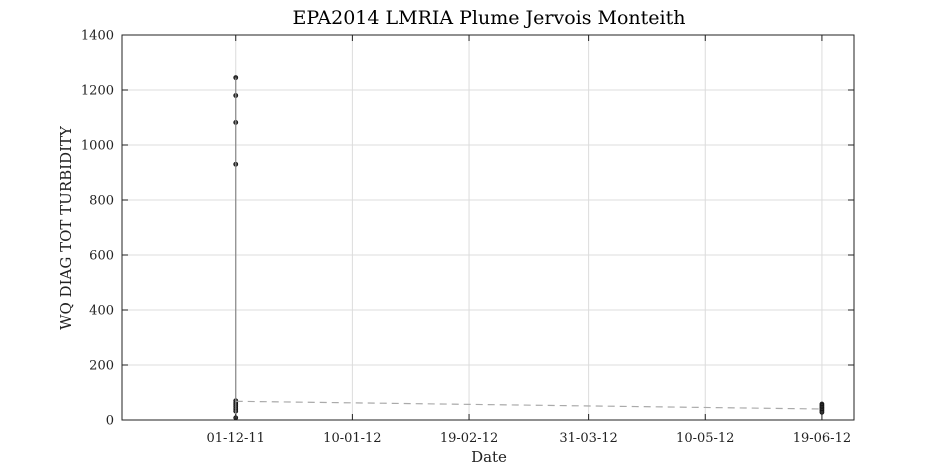 The image size is (945, 472). I want to click on y-tick-label: 200, so click(101, 366).